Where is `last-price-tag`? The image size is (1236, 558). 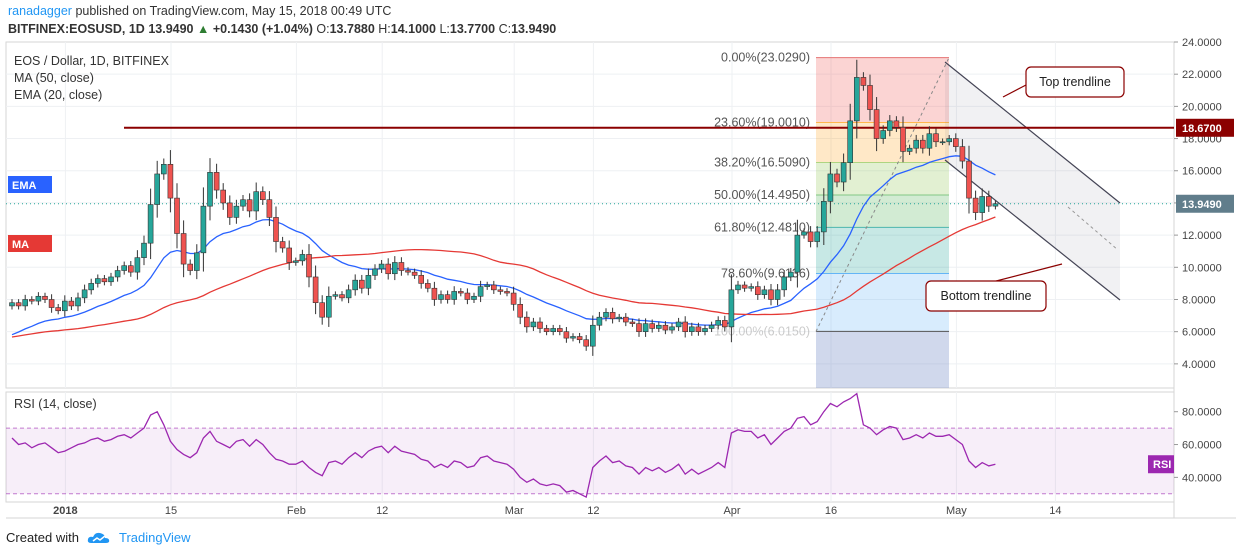
last-price-tag is located at coordinates (1205, 203).